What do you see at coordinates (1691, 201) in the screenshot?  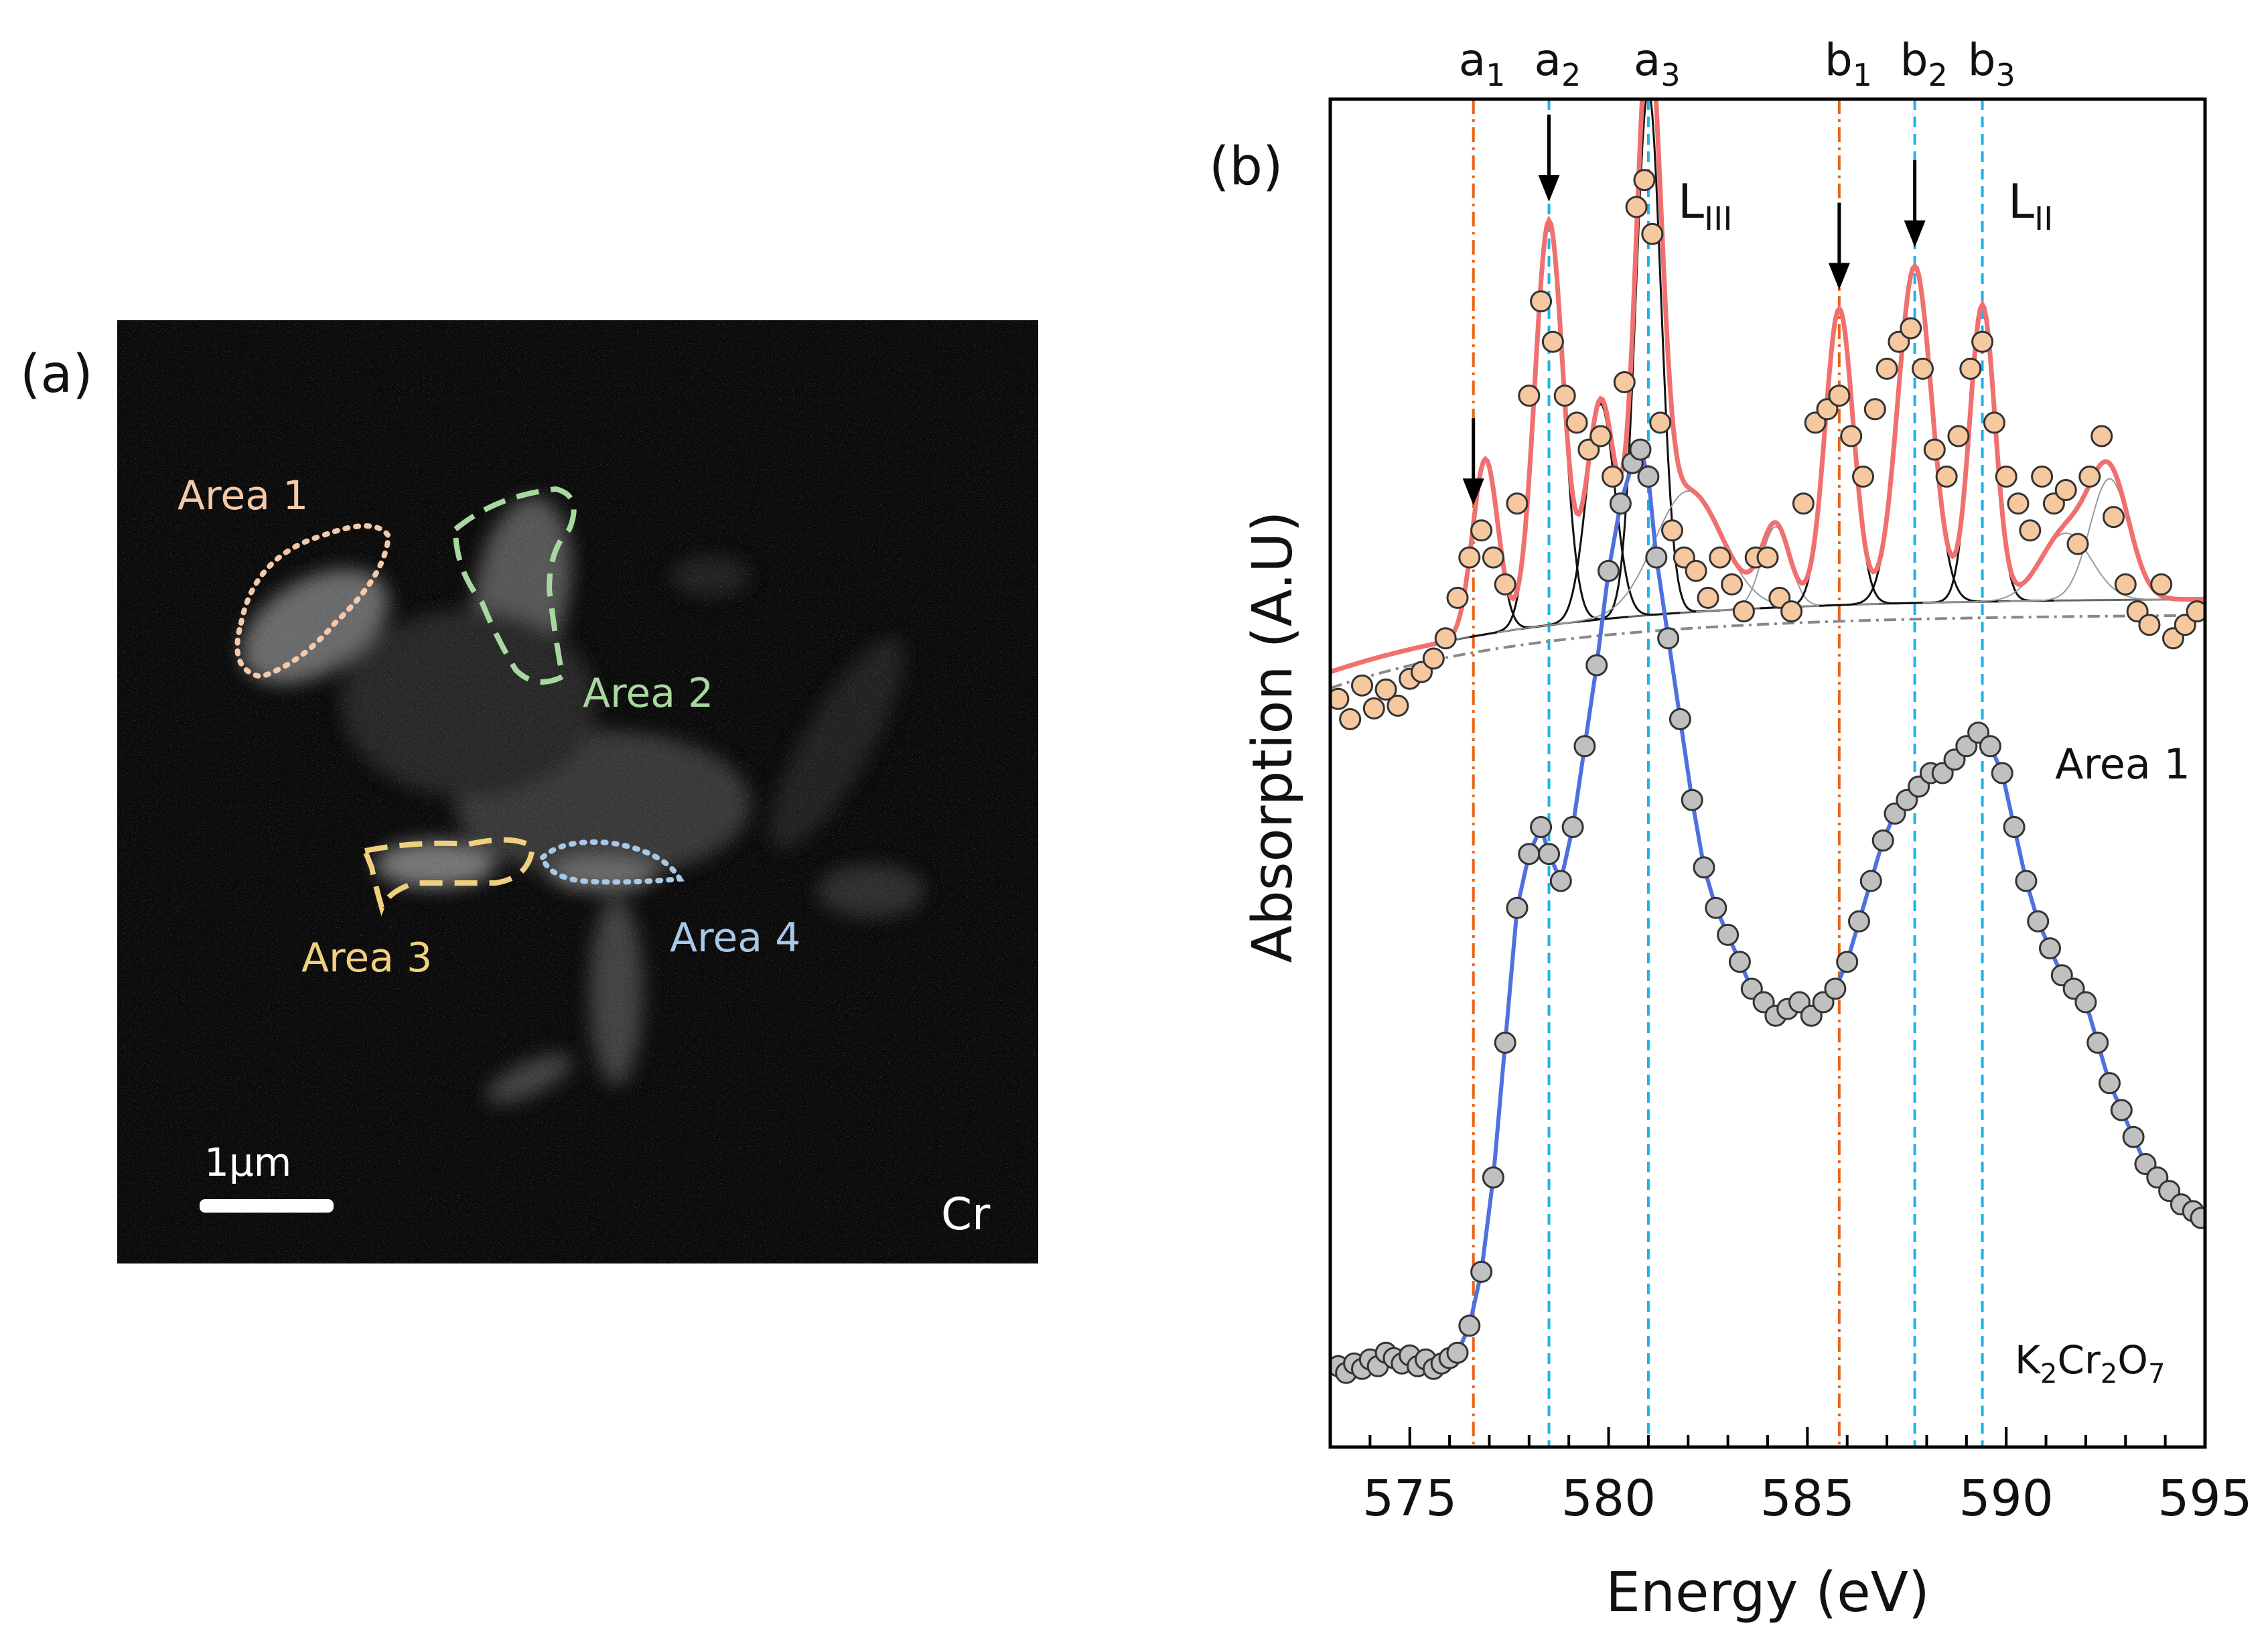 I see `edge-label-l3-main: L` at bounding box center [1691, 201].